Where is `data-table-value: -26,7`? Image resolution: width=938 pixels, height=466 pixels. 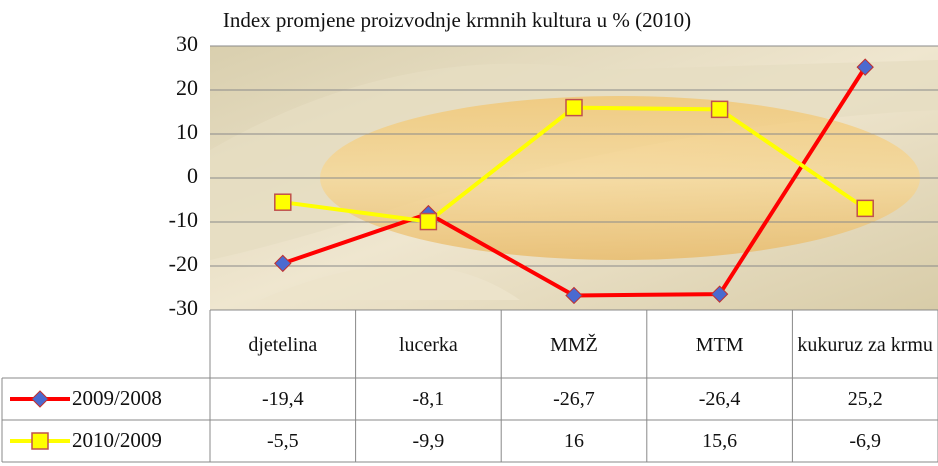 data-table-value: -26,7 is located at coordinates (574, 398).